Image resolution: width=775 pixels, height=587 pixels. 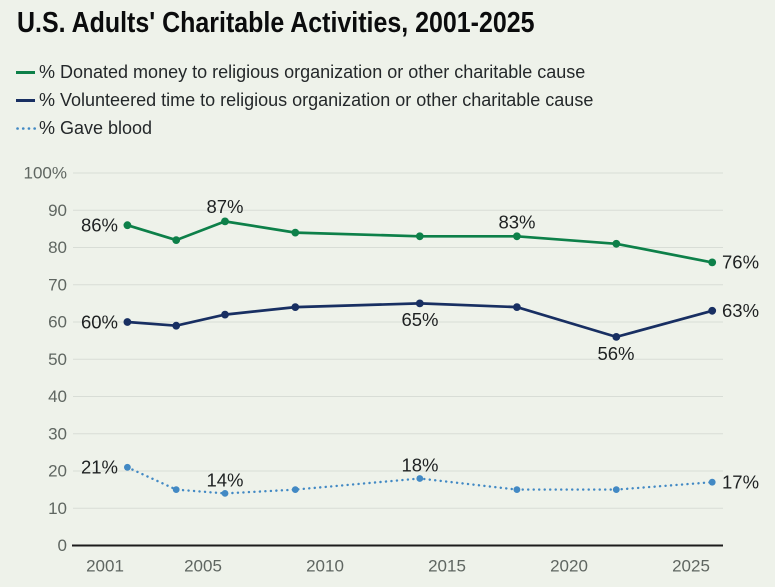 I want to click on svg-text: 2015, so click(x=447, y=566).